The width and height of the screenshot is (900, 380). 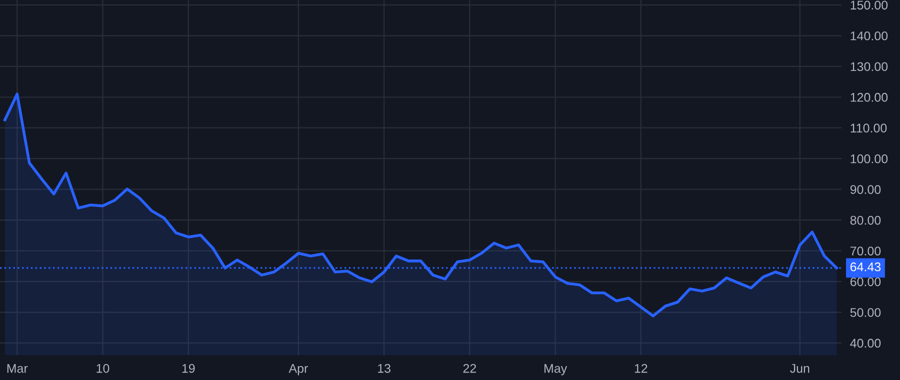 What do you see at coordinates (556, 370) in the screenshot?
I see `x-tick-label: May` at bounding box center [556, 370].